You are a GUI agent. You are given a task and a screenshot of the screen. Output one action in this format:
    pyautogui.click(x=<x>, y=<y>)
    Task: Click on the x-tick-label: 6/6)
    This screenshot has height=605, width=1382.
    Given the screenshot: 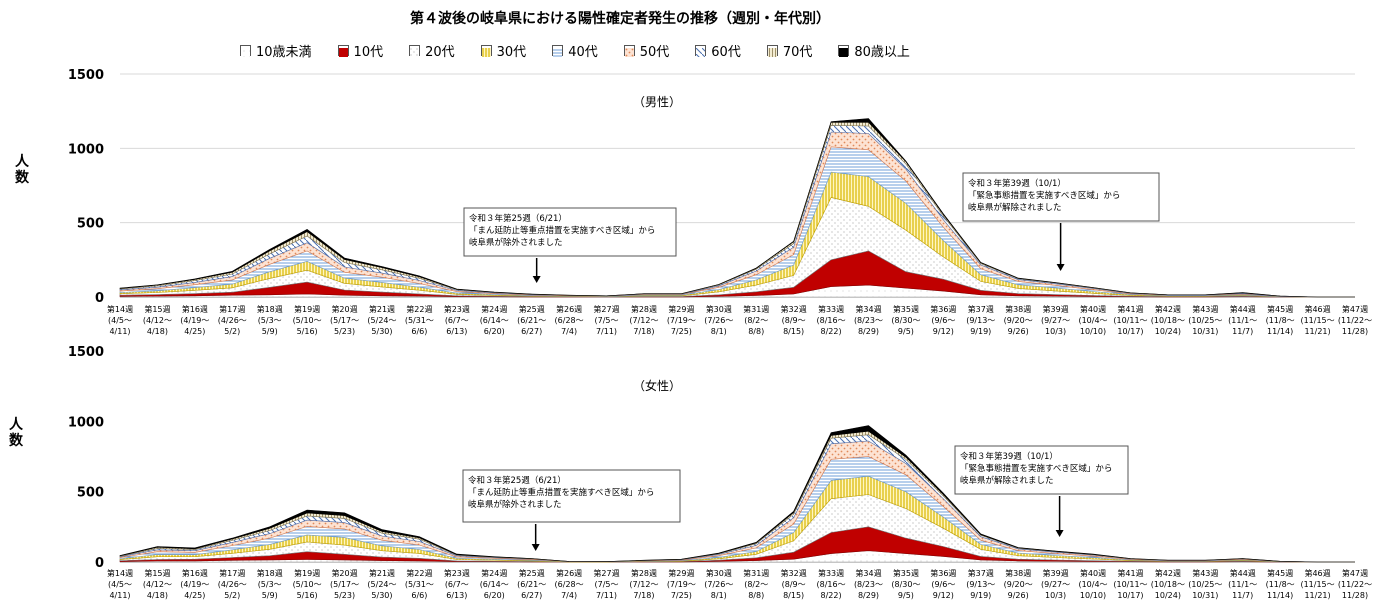 What is the action you would take?
    pyautogui.click(x=419, y=331)
    